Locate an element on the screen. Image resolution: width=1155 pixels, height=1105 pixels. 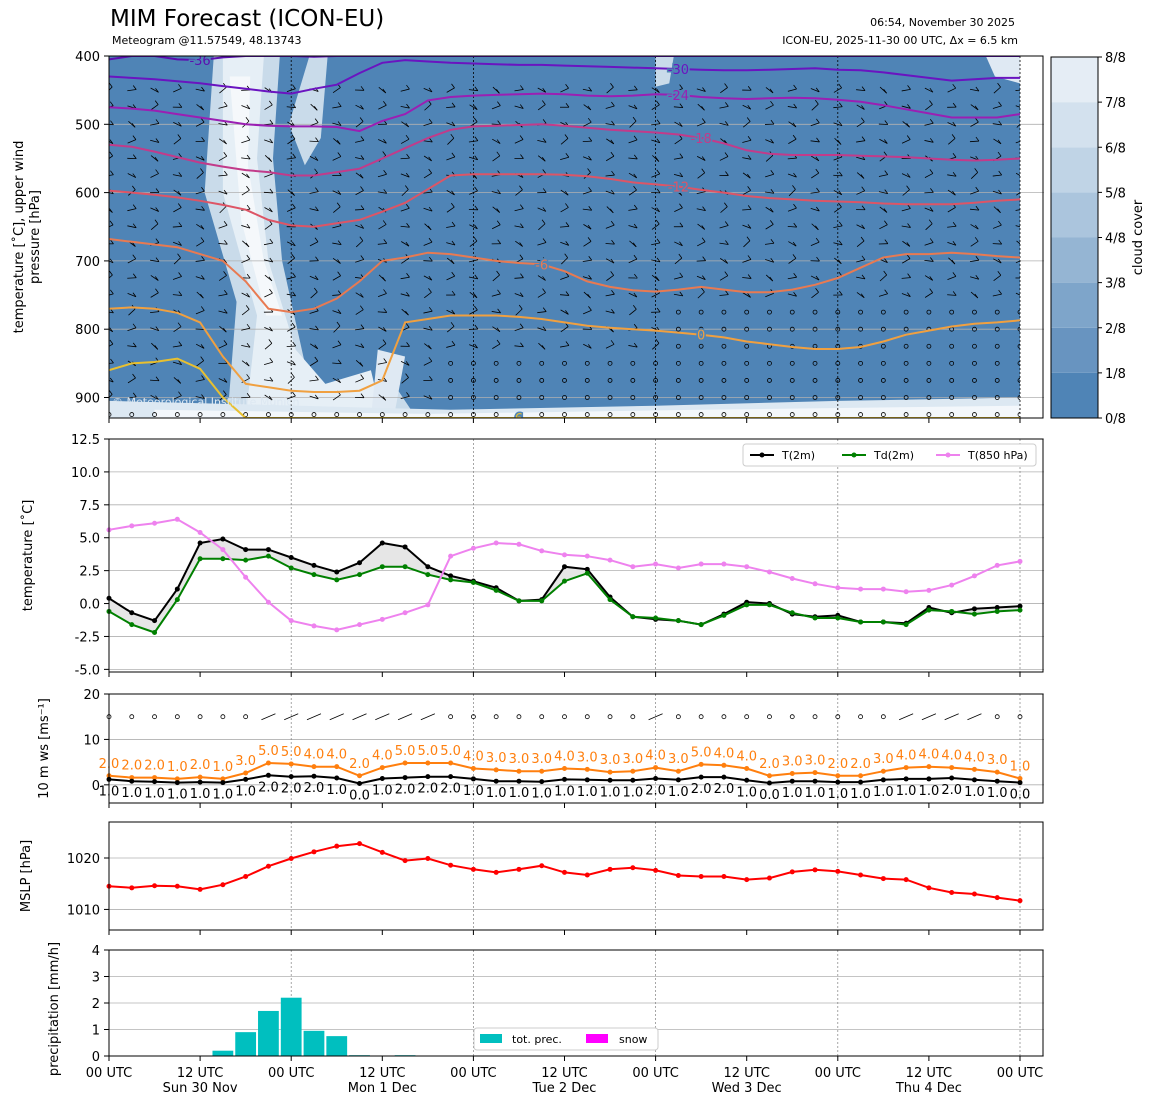
y-tick-label: -5.0 is located at coordinates (87, 670).